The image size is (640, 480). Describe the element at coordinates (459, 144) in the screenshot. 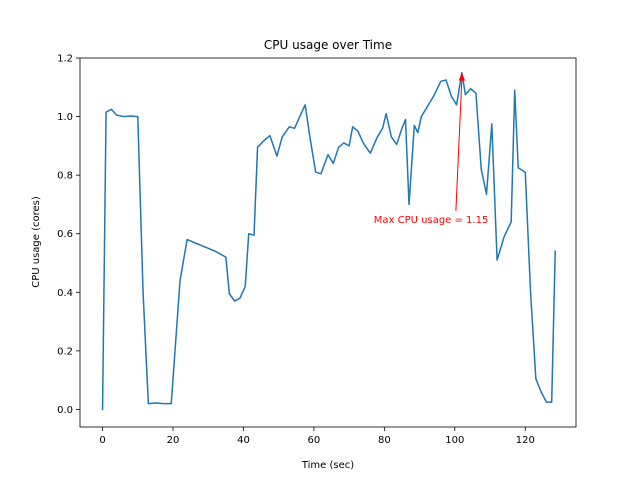

I see `annotation-arrow-shaft` at that location.